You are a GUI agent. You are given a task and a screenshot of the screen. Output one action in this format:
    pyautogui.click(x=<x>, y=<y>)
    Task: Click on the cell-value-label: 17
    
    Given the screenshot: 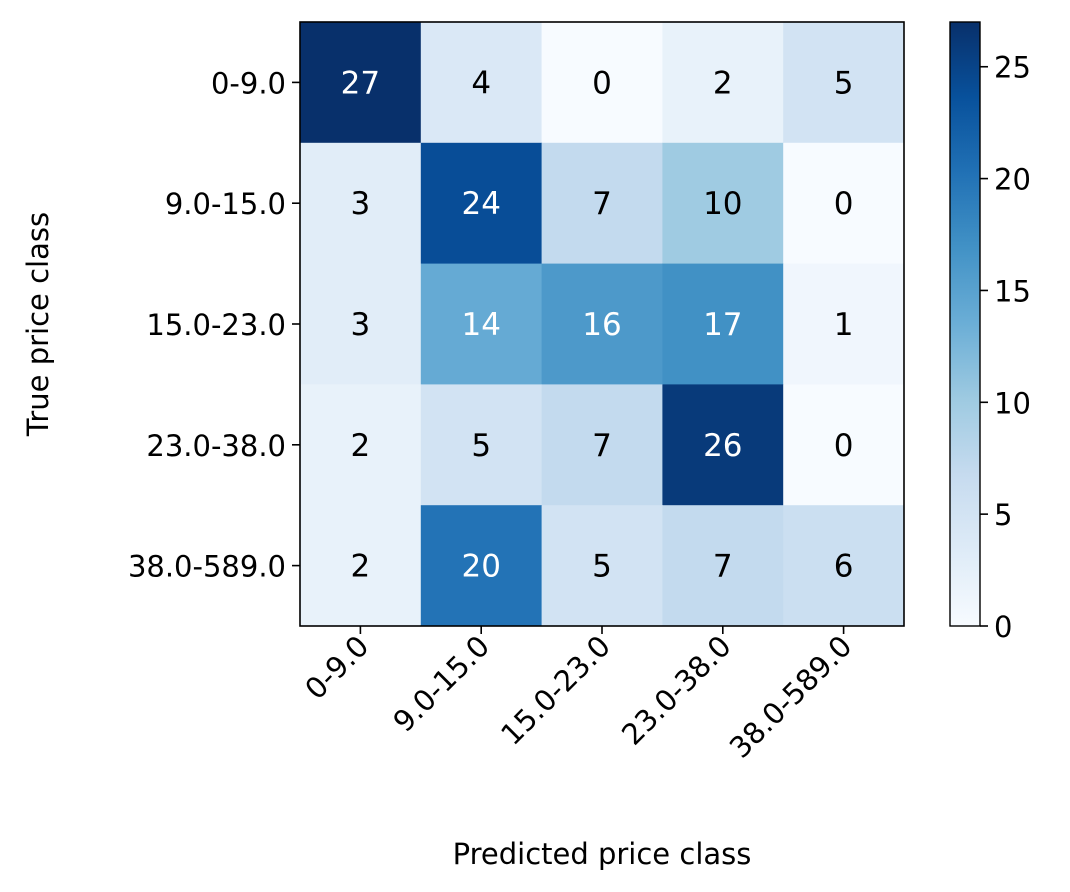 What is the action you would take?
    pyautogui.click(x=722, y=325)
    